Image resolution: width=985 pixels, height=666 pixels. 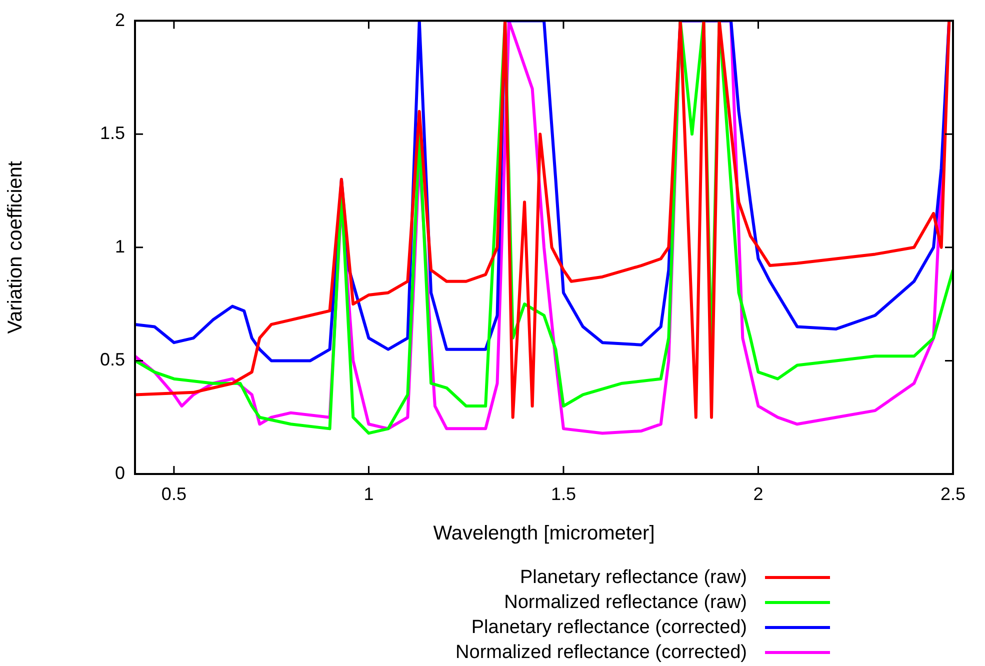 I want to click on x-tick-label: 2, so click(x=758, y=494).